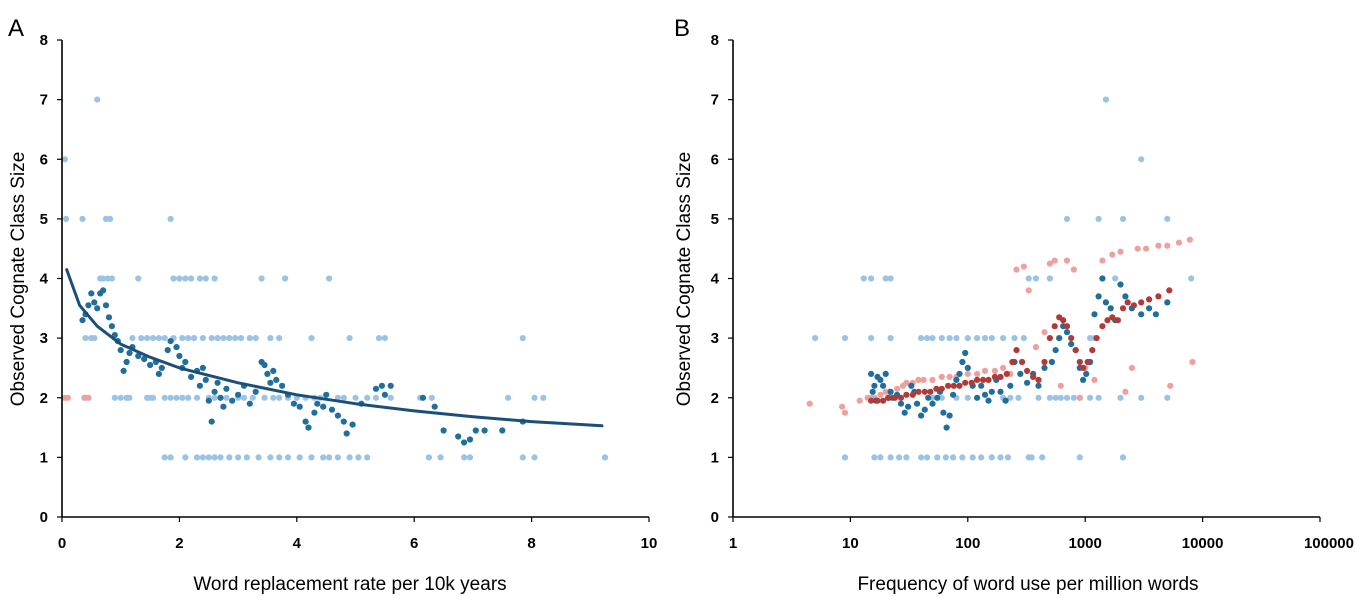 The height and width of the screenshot is (597, 1355). I want to click on panel-a-y-tick-label: 2, so click(44, 398).